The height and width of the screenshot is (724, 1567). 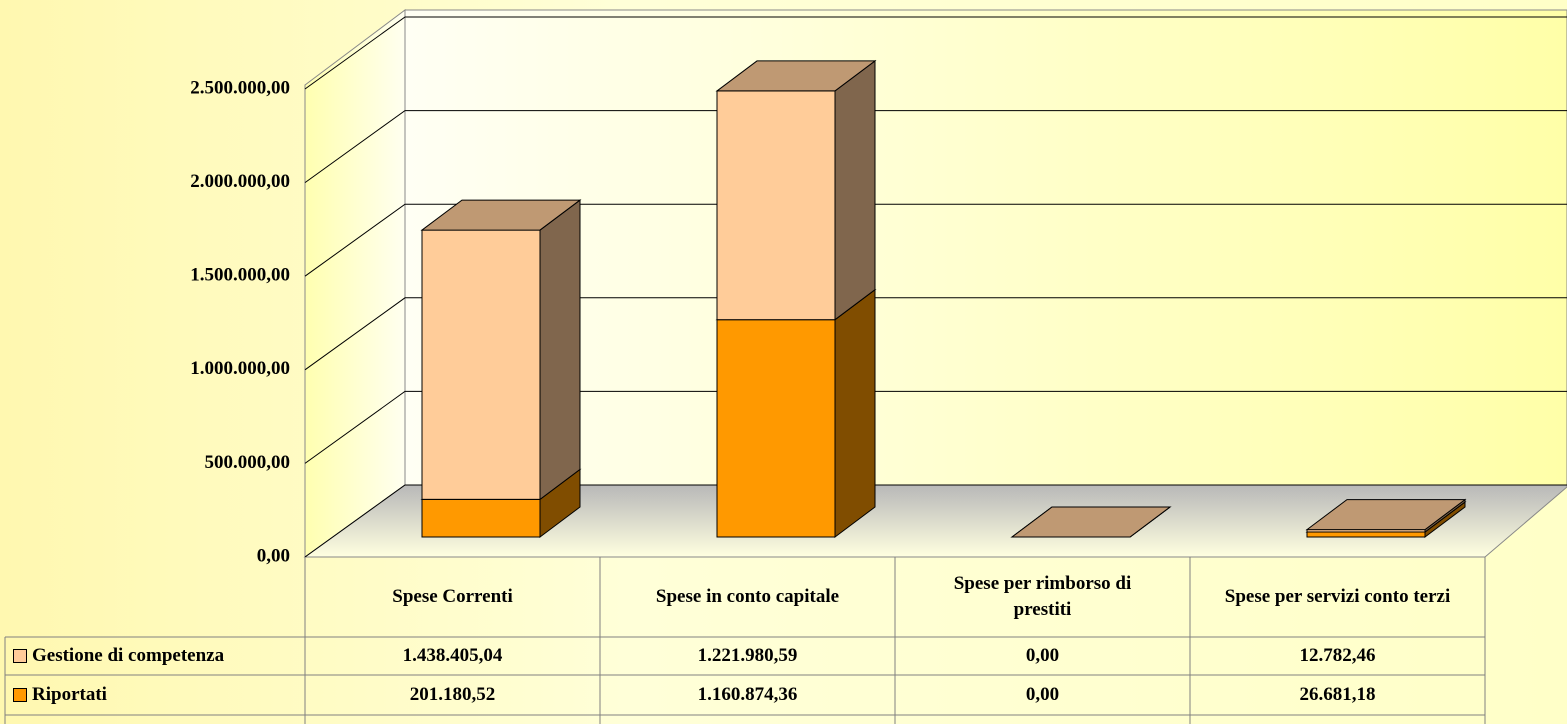 I want to click on category-header: Spese per rimborso di prestiti, so click(x=1042, y=596).